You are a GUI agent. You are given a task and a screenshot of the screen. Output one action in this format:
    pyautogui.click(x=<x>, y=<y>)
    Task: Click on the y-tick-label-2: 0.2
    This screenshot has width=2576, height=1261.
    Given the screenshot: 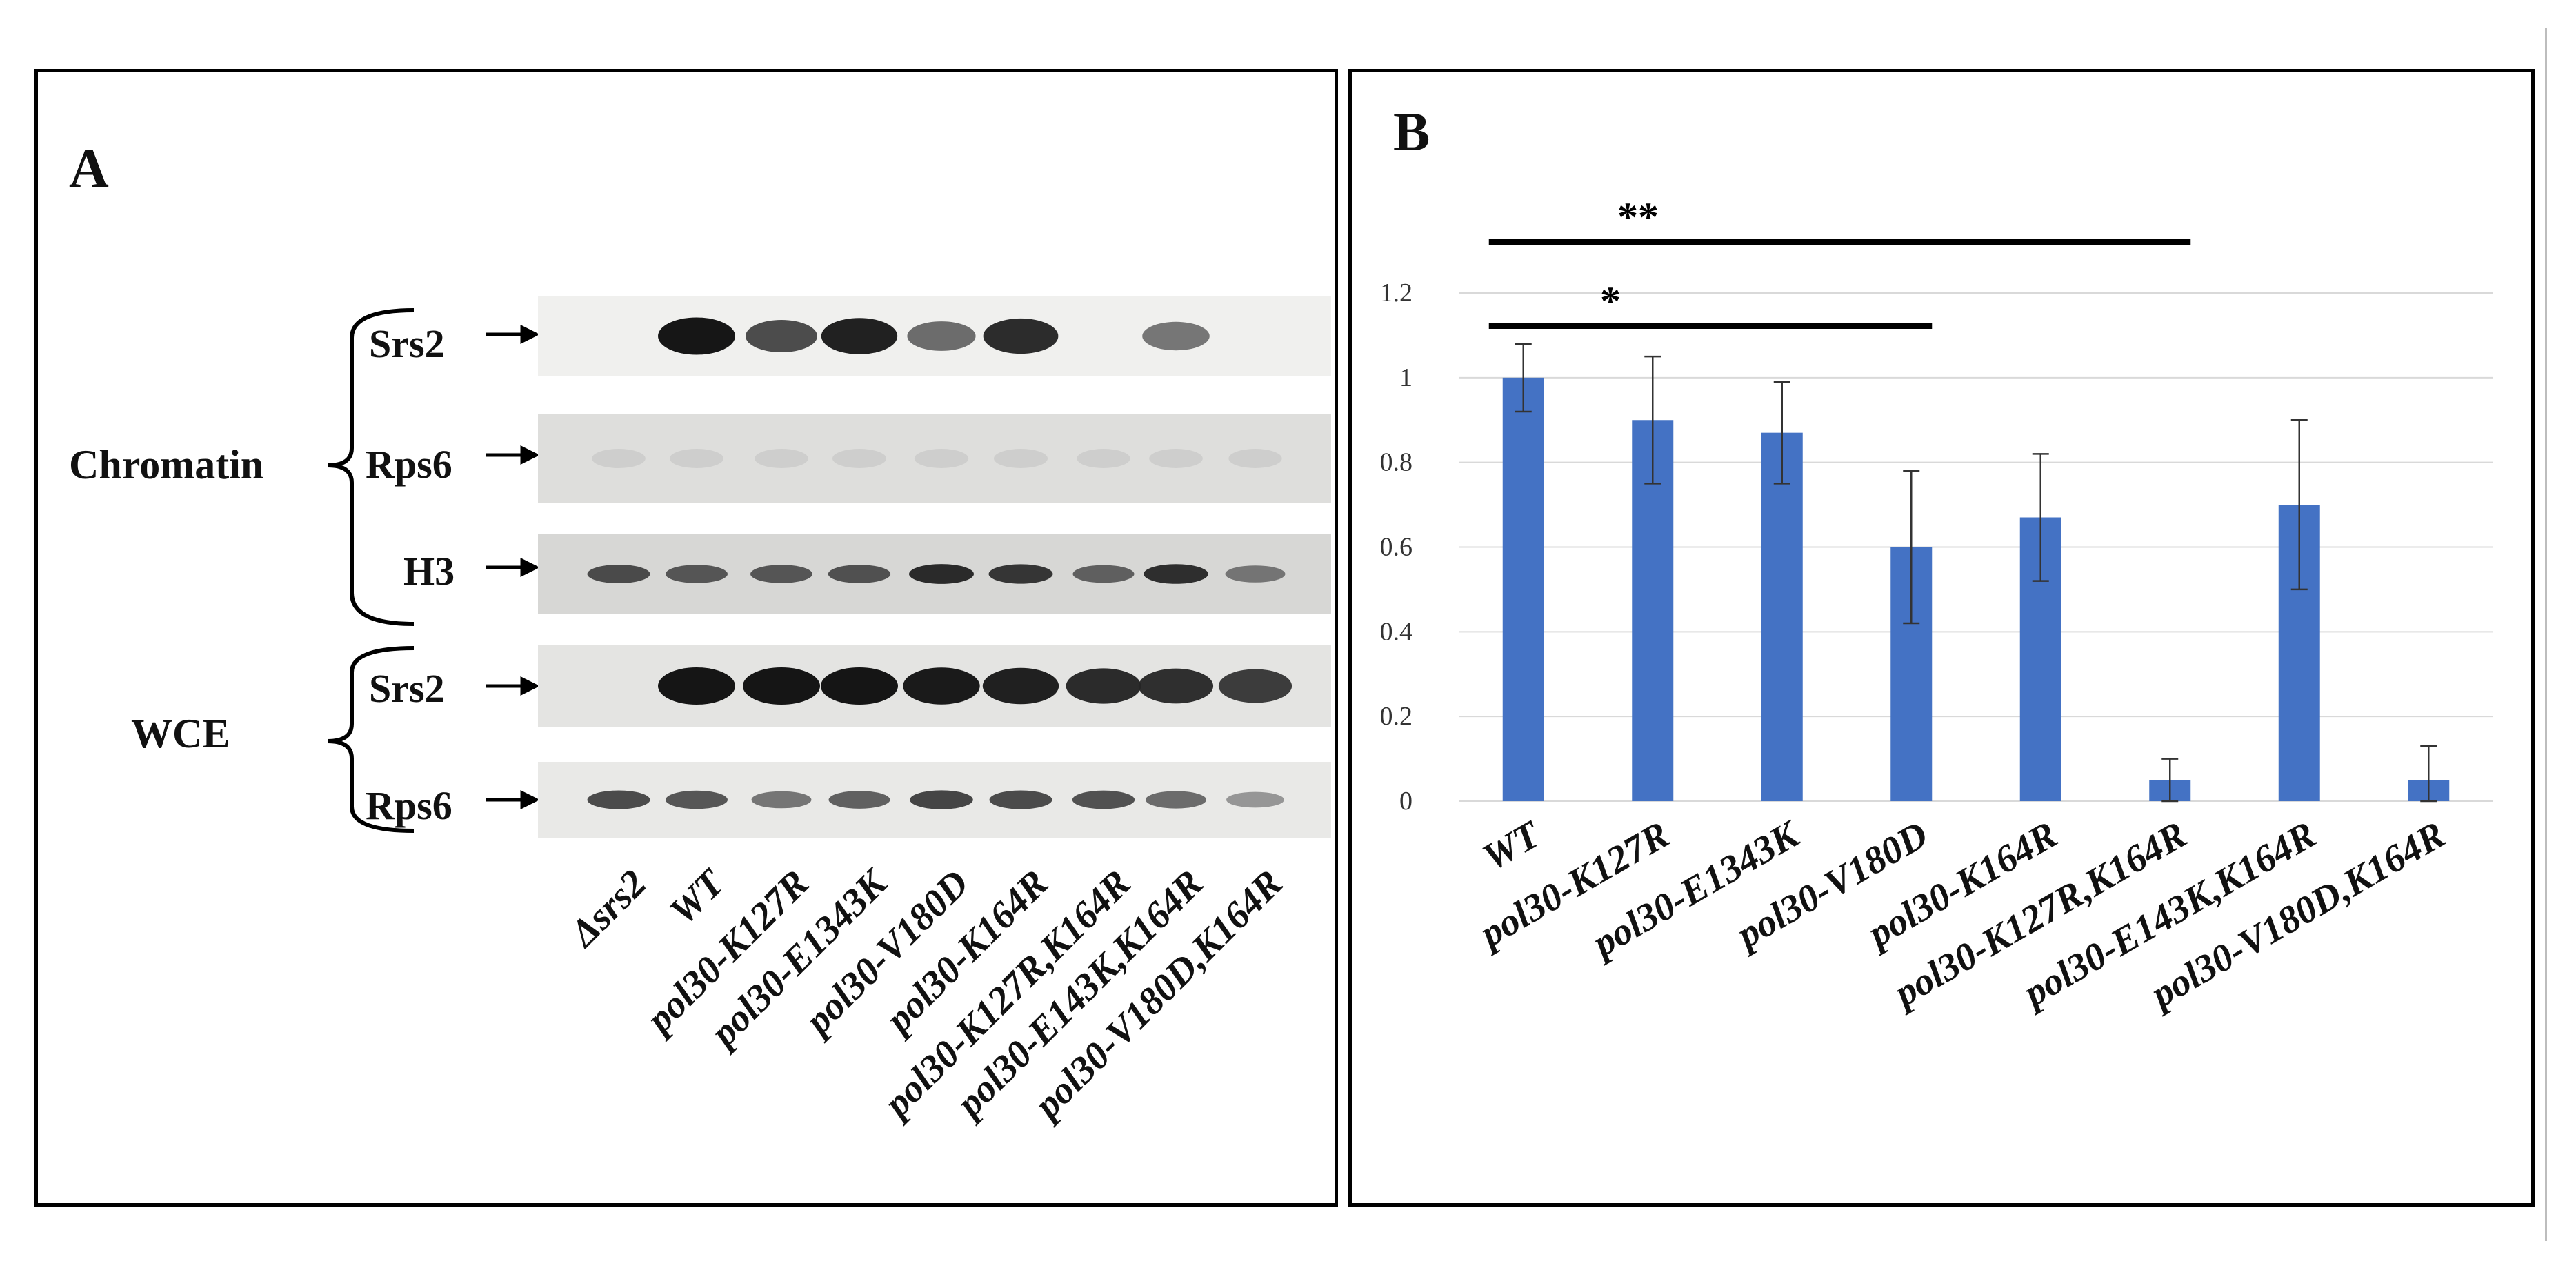 What is the action you would take?
    pyautogui.click(x=1396, y=716)
    